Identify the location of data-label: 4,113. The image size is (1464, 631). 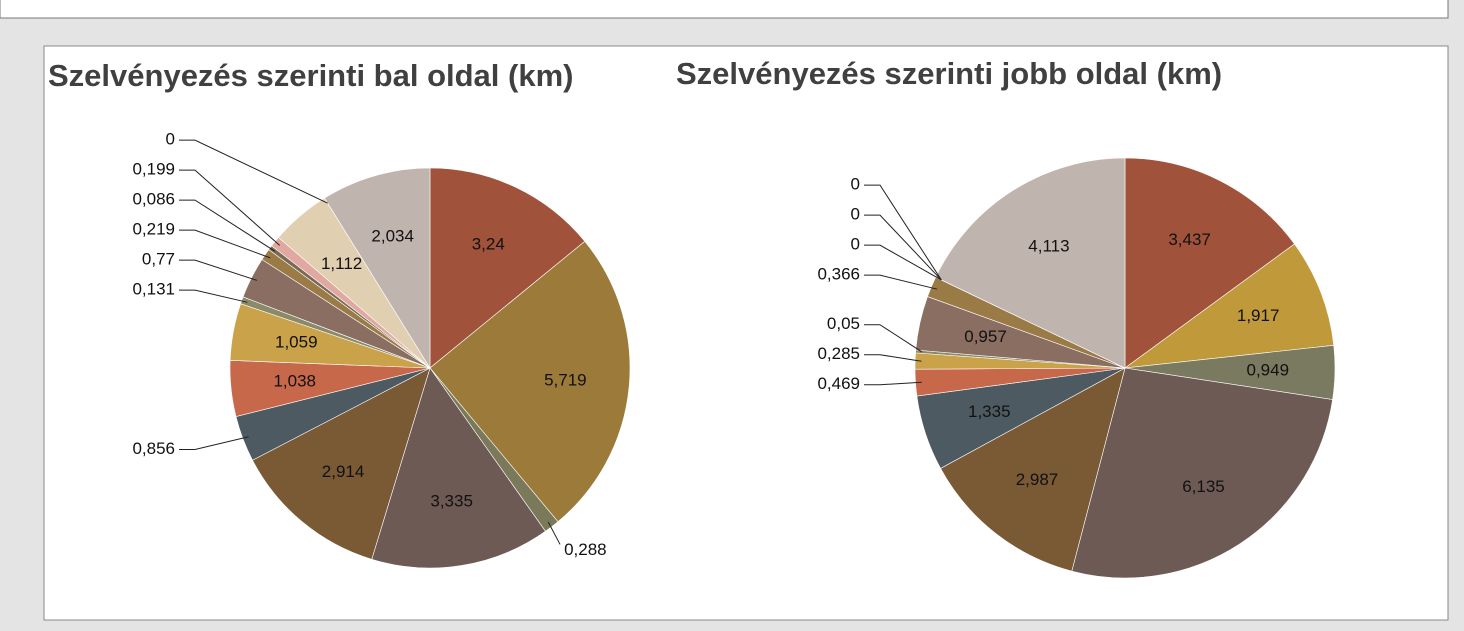
(1048, 246).